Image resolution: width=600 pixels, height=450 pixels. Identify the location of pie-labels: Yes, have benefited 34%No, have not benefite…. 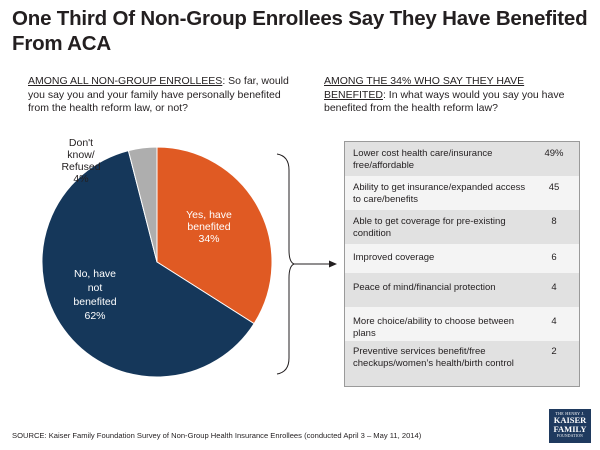
(146, 229).